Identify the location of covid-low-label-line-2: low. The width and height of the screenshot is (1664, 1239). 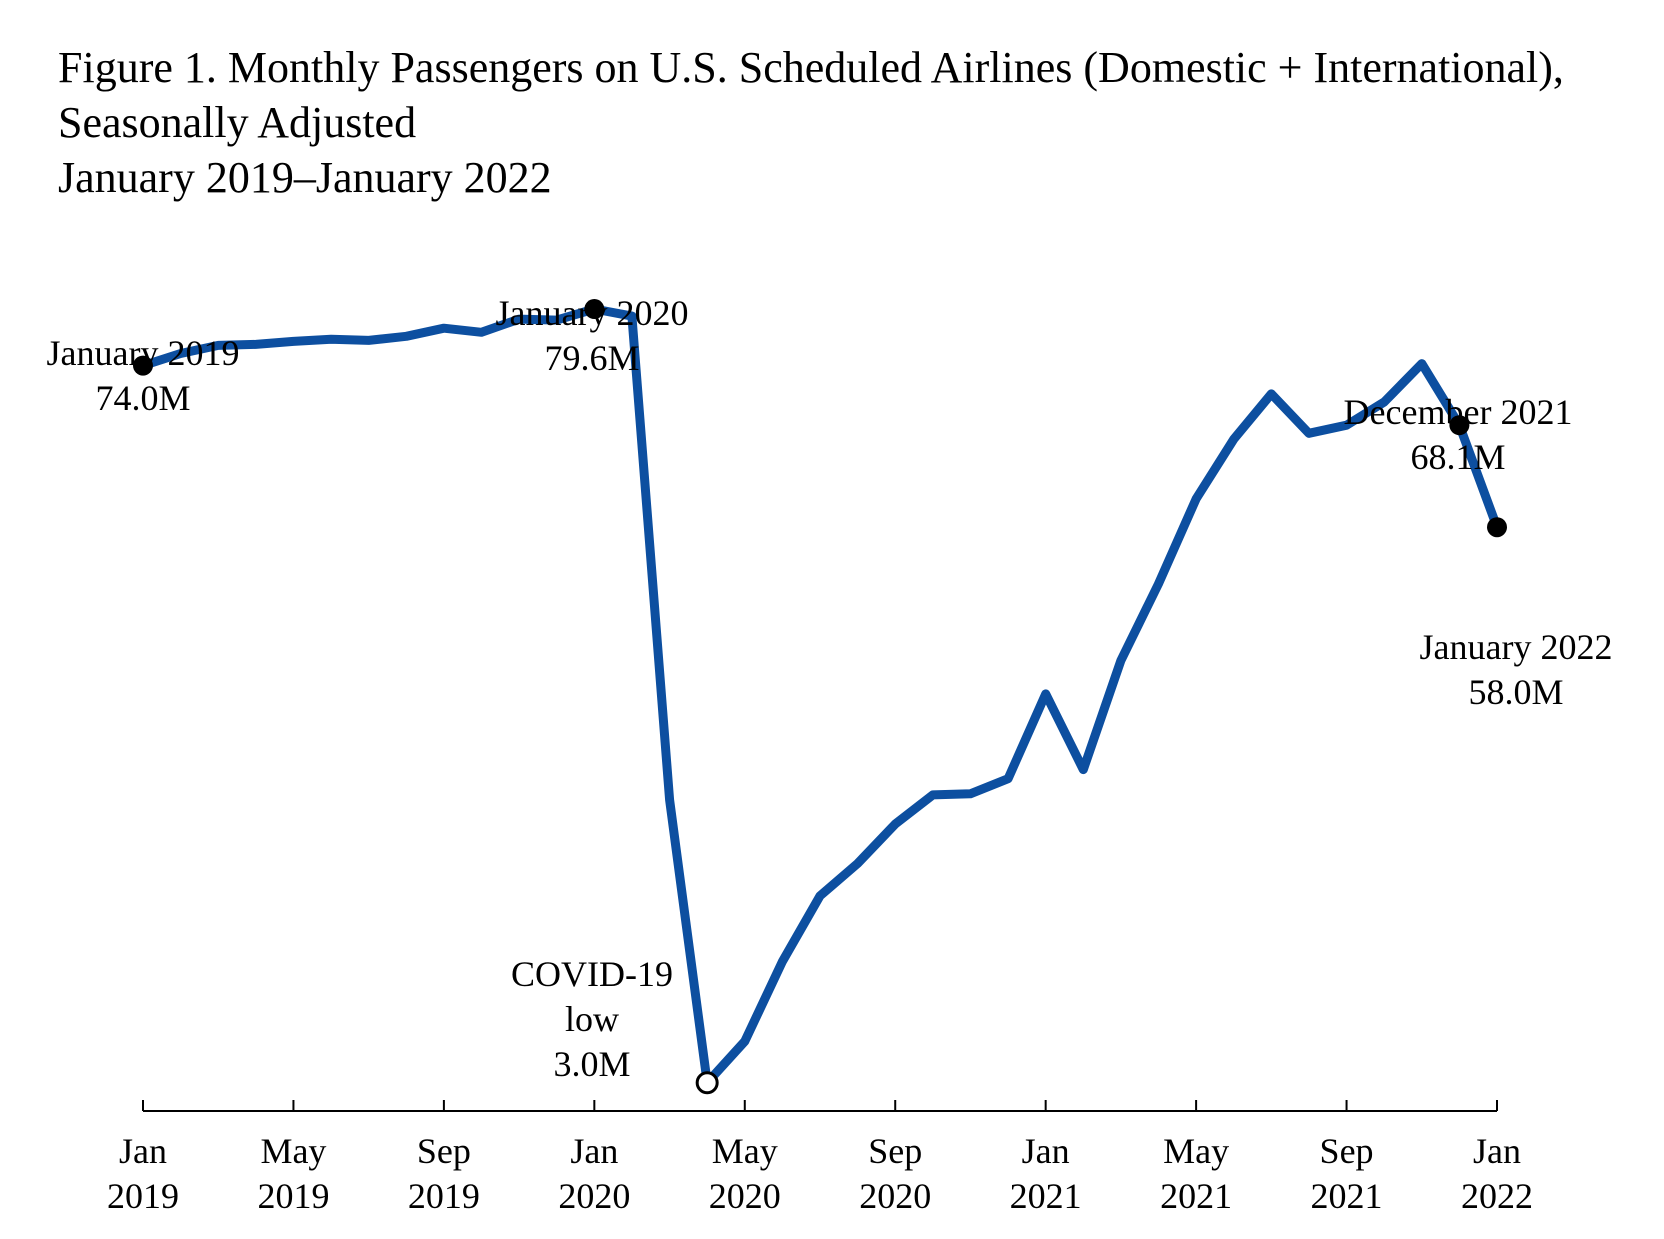
(592, 1019).